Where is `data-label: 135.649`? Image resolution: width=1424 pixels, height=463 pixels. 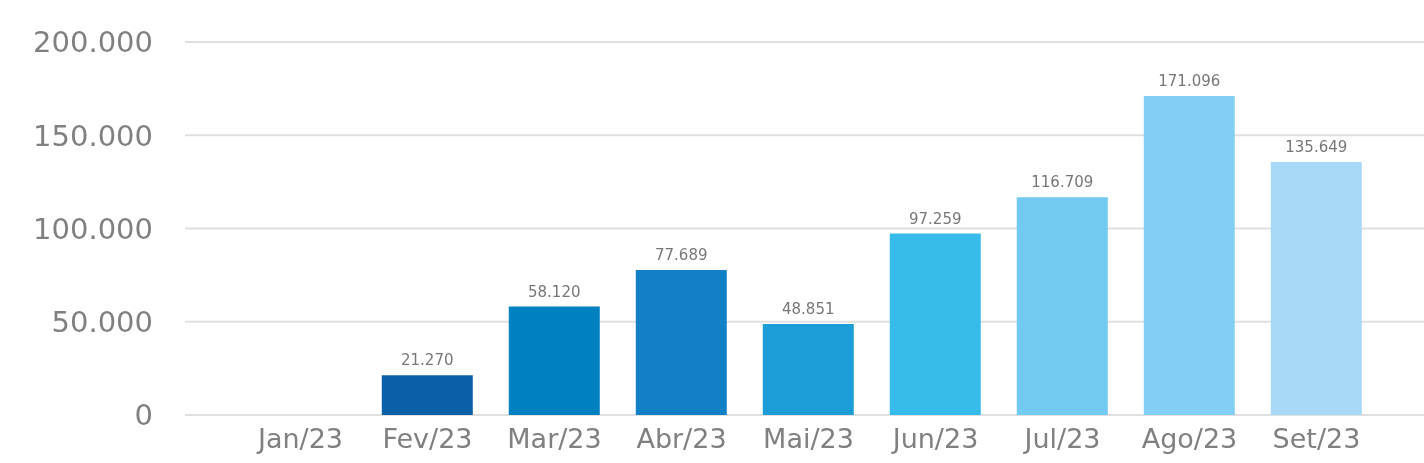 data-label: 135.649 is located at coordinates (1316, 147).